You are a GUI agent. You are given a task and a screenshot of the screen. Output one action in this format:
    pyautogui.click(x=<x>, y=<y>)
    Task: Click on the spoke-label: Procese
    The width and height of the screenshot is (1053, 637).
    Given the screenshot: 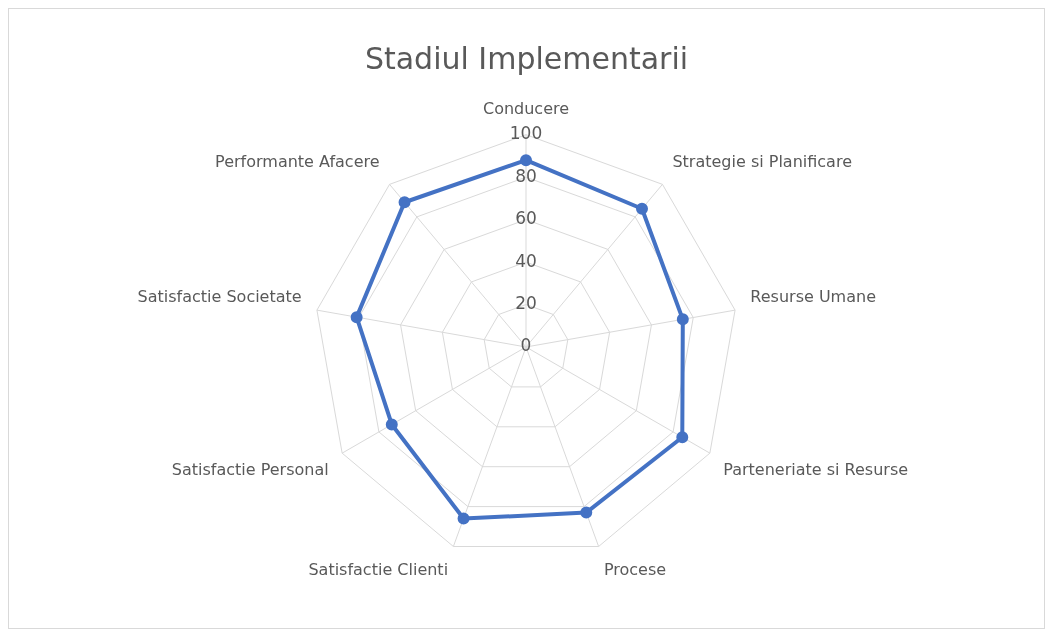 What is the action you would take?
    pyautogui.click(x=635, y=569)
    